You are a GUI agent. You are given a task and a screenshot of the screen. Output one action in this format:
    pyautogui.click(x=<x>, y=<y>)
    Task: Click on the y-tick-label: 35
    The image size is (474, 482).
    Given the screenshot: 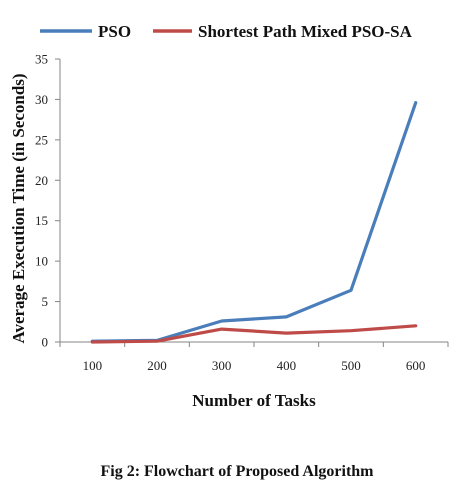 What is the action you would take?
    pyautogui.click(x=41, y=59)
    